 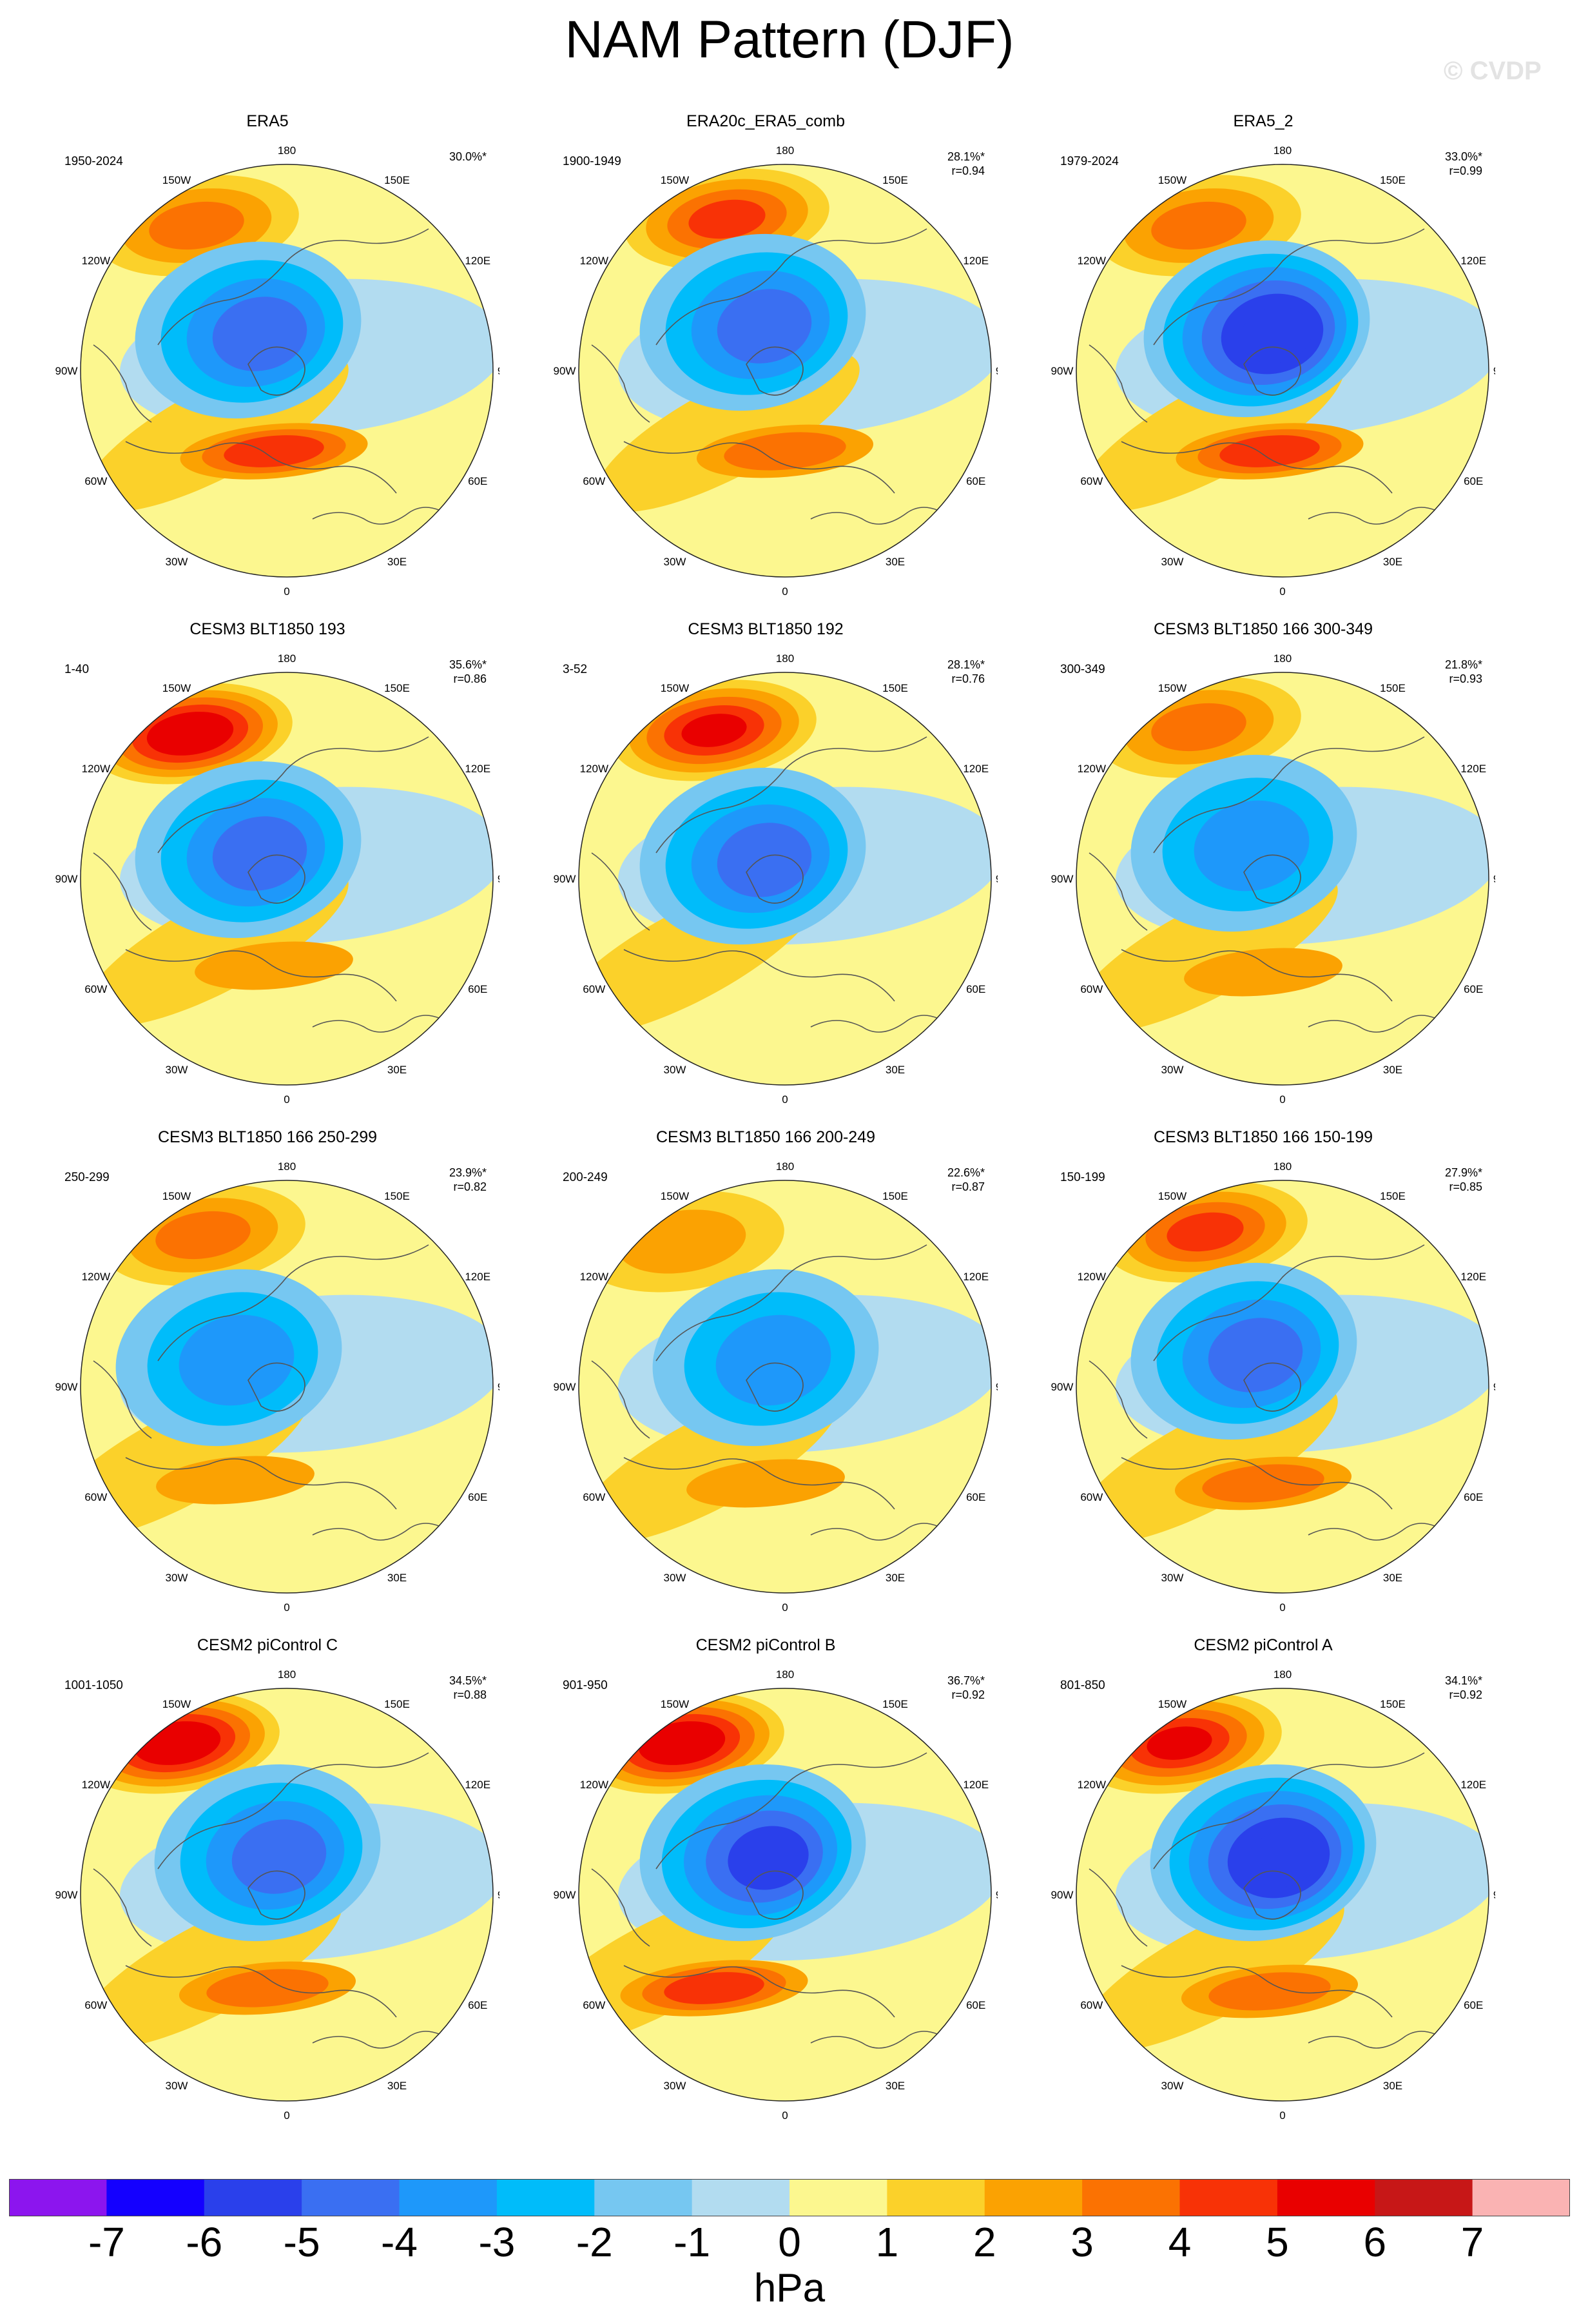 What do you see at coordinates (267, 1137) in the screenshot?
I see `panel-title: CESM3 BLT1850 166 250-299` at bounding box center [267, 1137].